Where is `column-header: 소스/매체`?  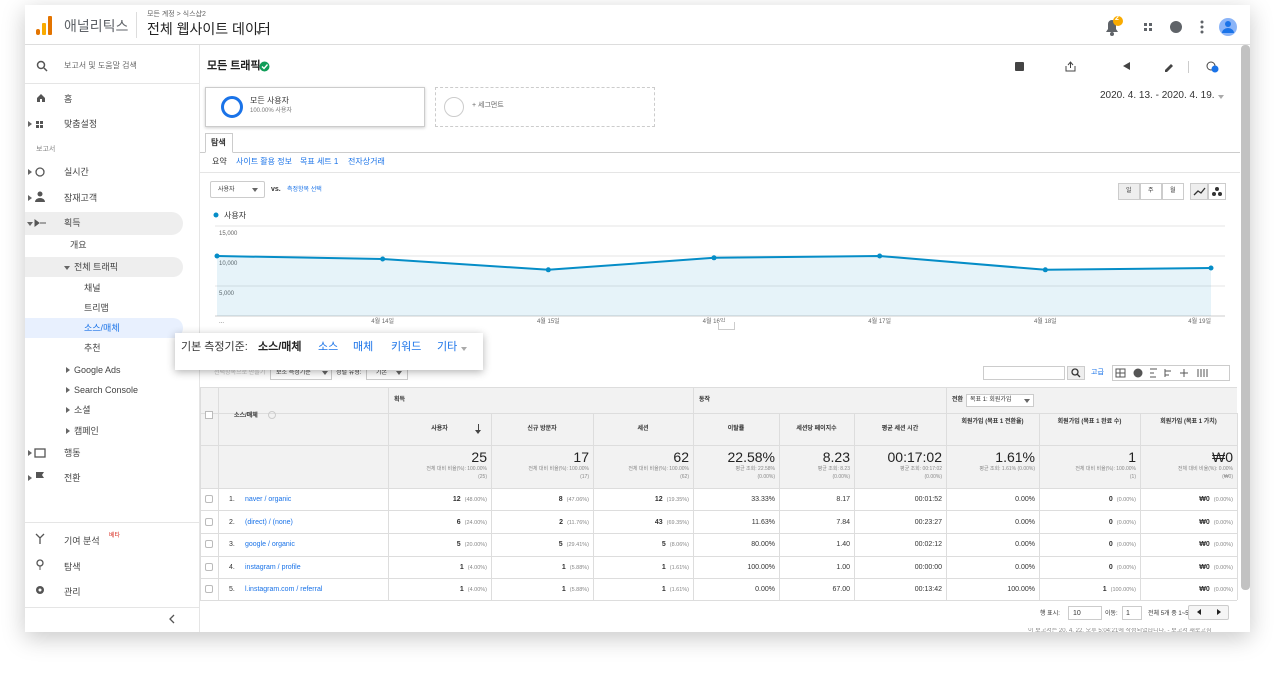
column-header: 소스/매체 is located at coordinates (246, 416).